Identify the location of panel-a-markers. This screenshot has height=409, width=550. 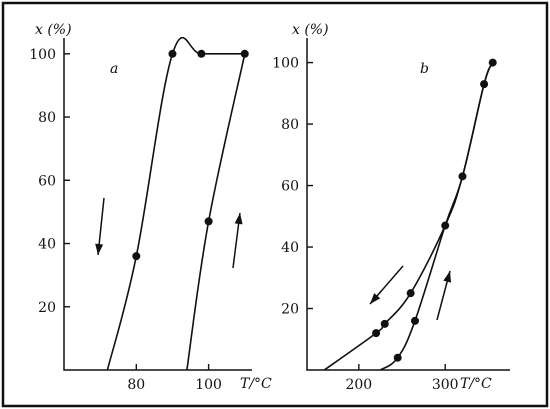
(190, 155).